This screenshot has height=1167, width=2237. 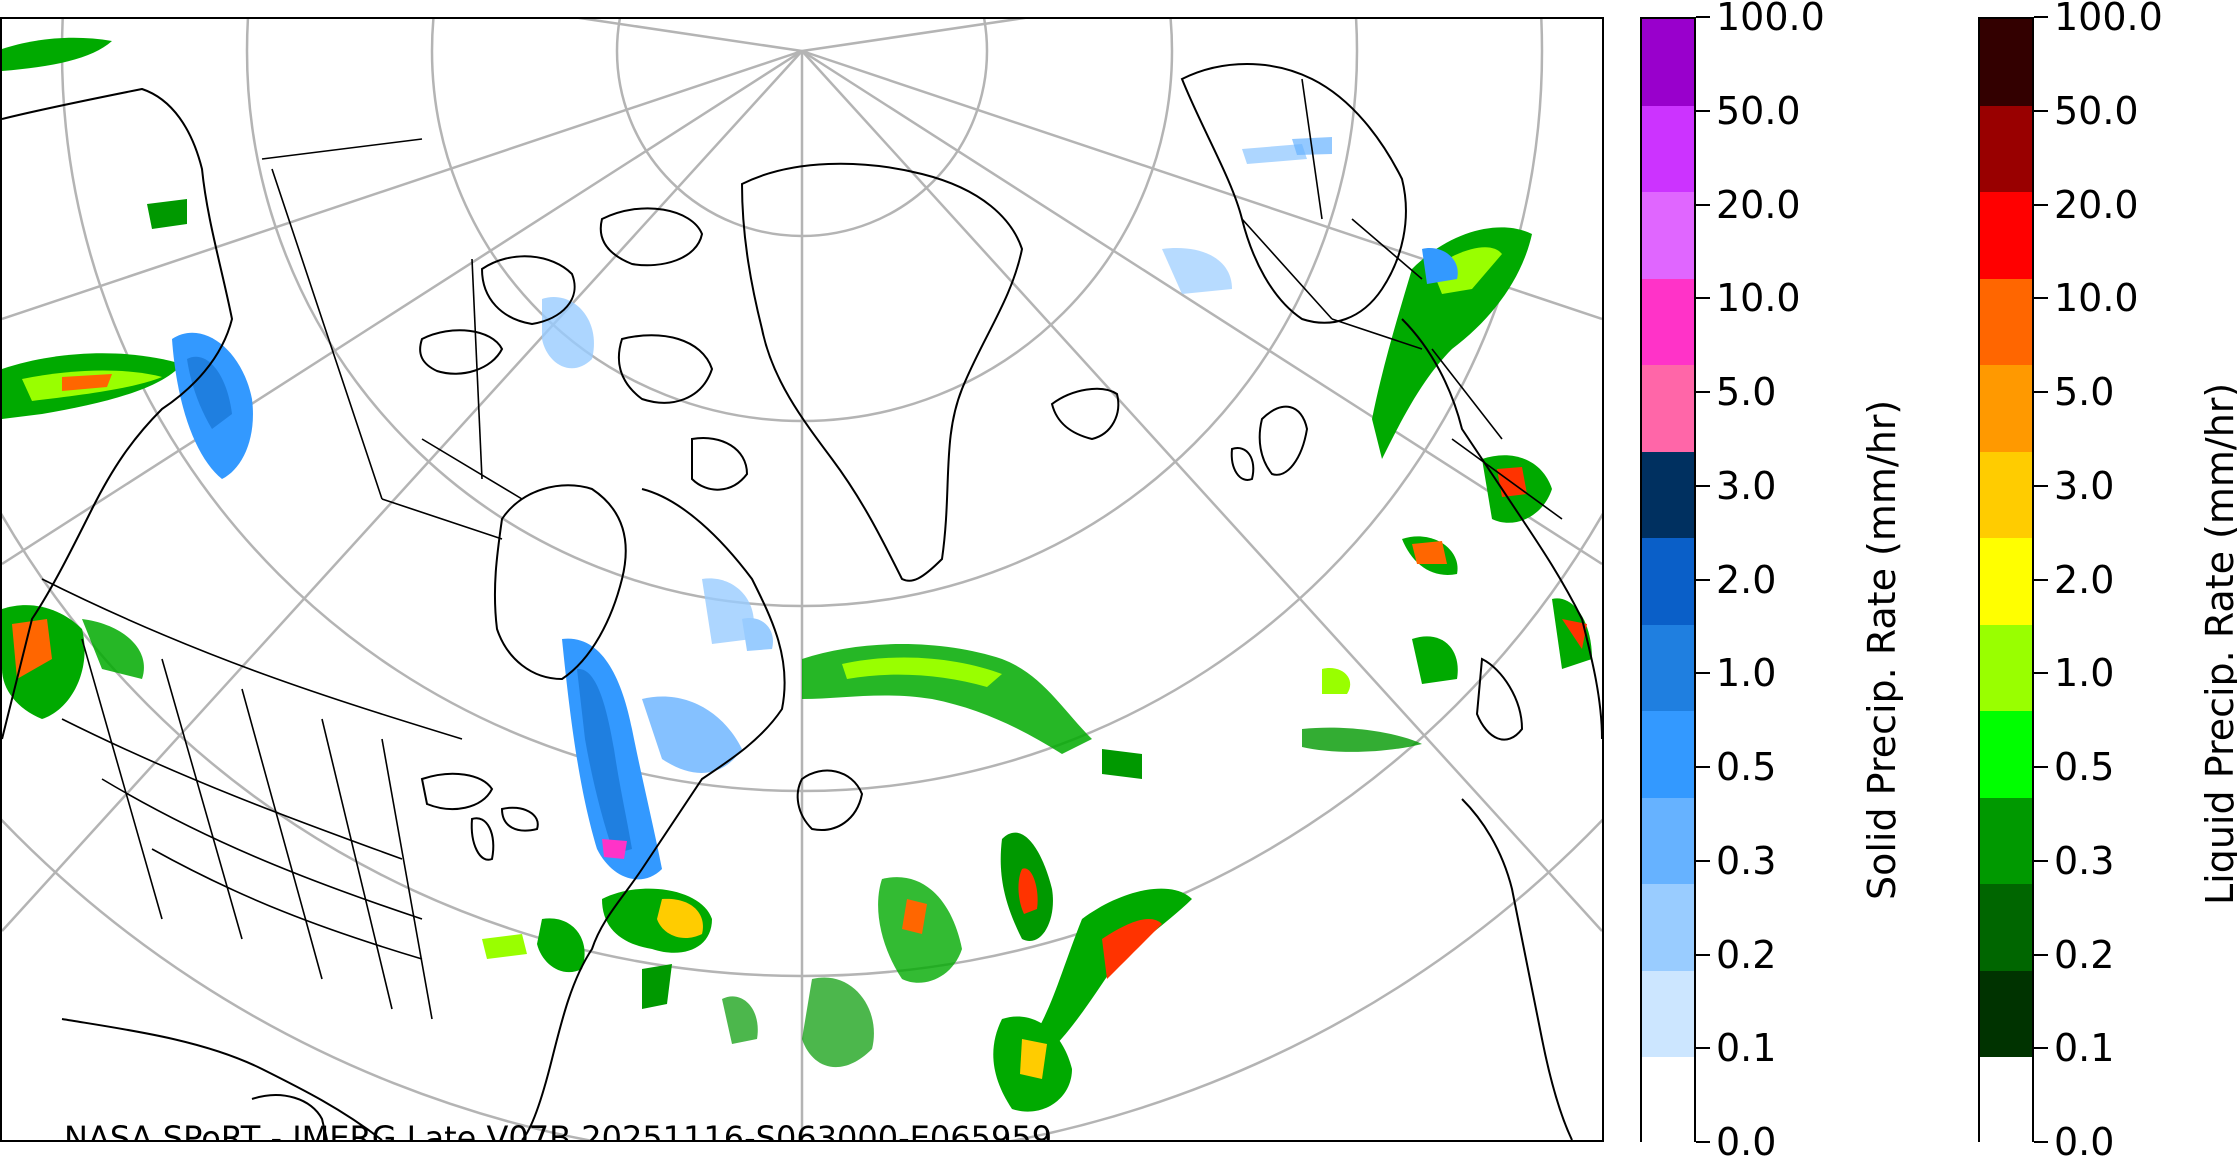 What do you see at coordinates (1746, 579) in the screenshot?
I see `solid-colorbar-tick-label: 2.0` at bounding box center [1746, 579].